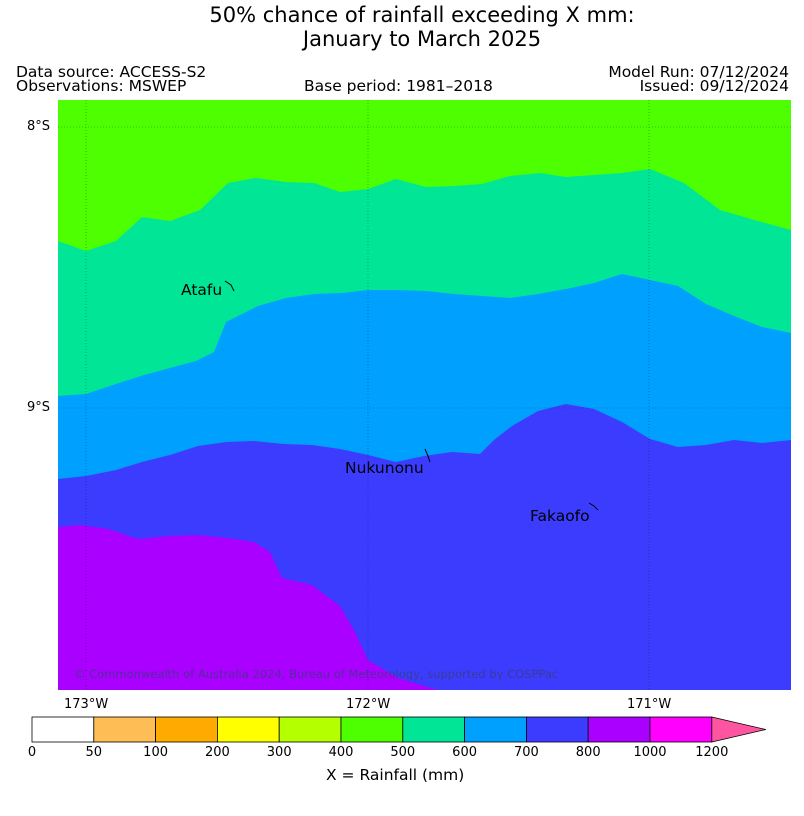  I want to click on colorbar-tick-700: 700, so click(526, 752).